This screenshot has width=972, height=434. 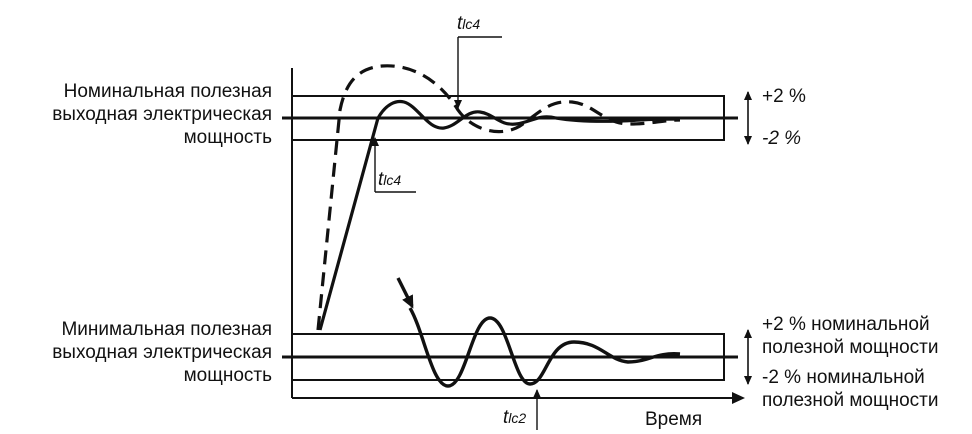 I want to click on lower-band-minus-line-2: полезной мощности, so click(x=850, y=400).